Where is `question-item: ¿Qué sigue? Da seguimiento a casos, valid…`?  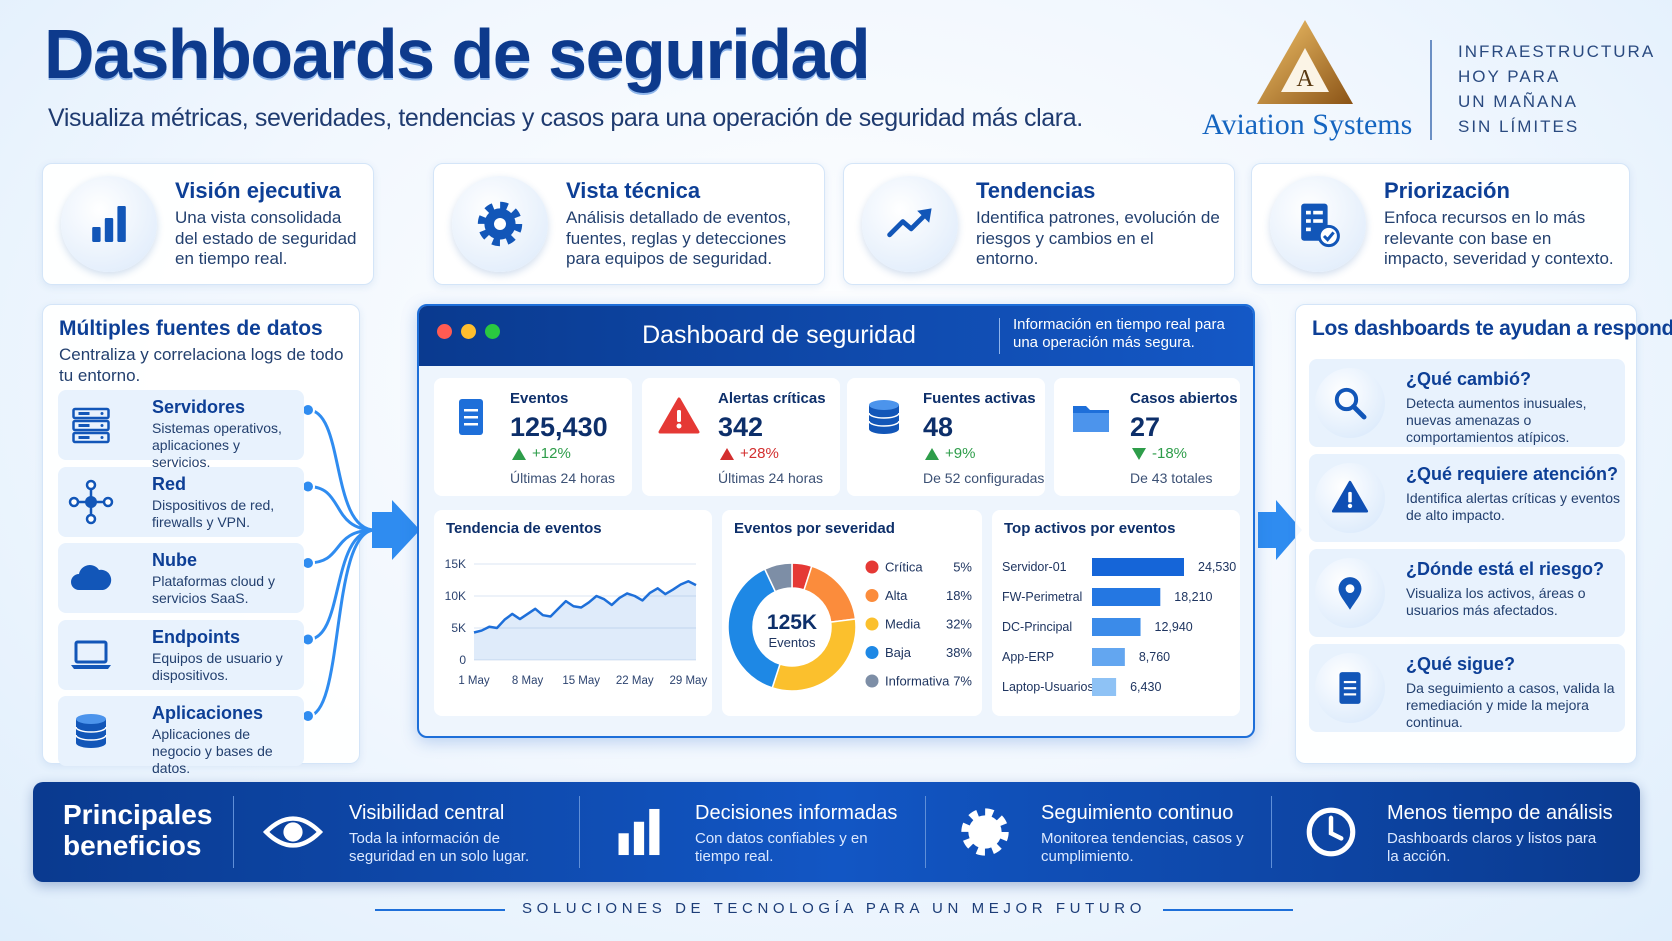
question-item: ¿Qué sigue? Da seguimiento a casos, valid… is located at coordinates (1467, 688).